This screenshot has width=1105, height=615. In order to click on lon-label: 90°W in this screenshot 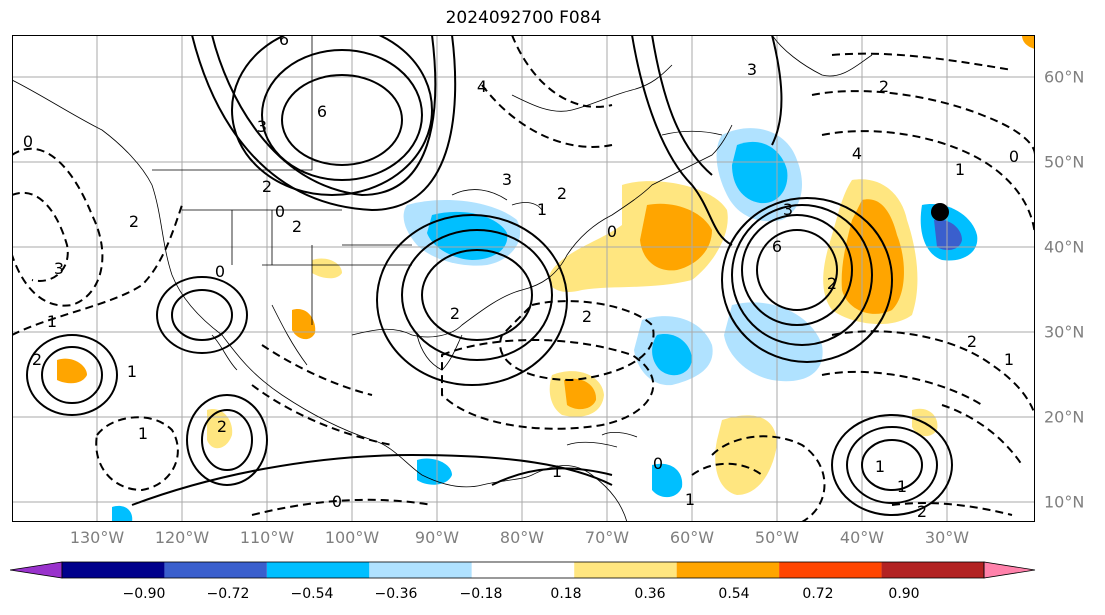, I will do `click(437, 537)`.